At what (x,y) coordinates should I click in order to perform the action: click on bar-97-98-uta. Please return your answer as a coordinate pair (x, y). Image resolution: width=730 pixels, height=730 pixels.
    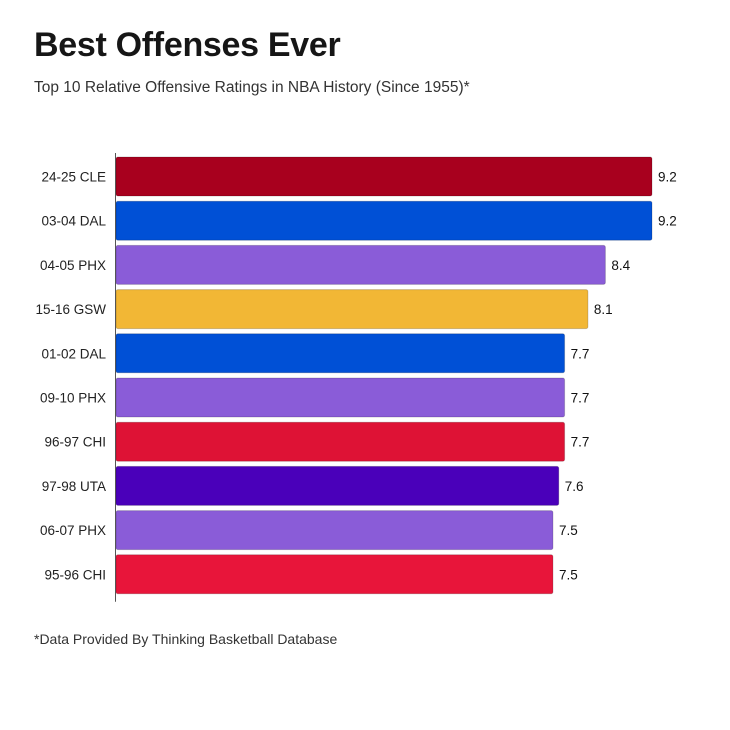
    Looking at the image, I should click on (337, 485).